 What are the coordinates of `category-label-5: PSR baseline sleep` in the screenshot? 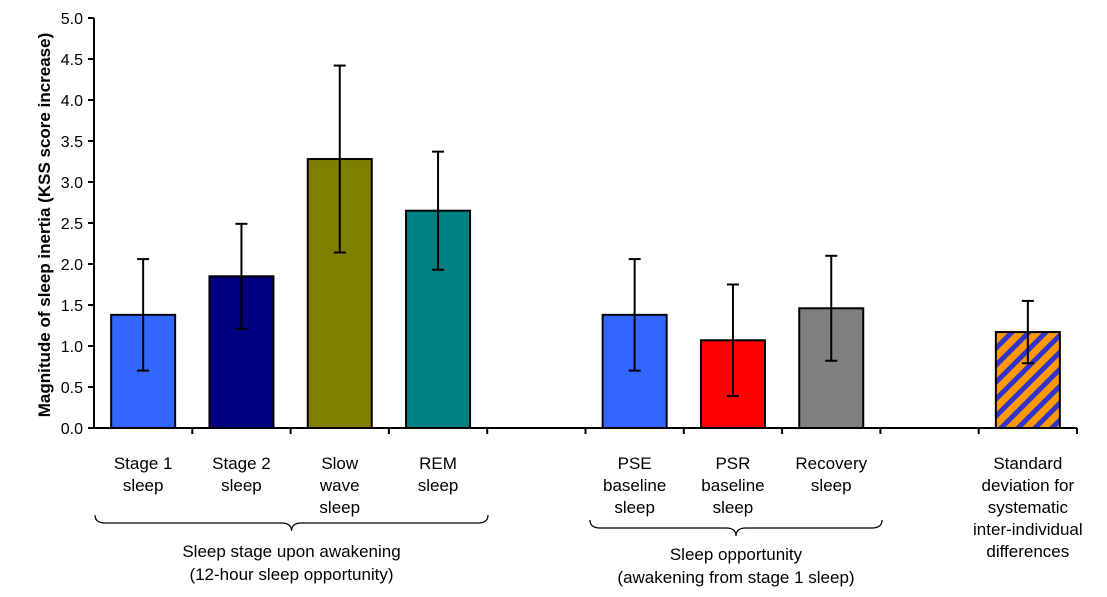 It's located at (732, 485).